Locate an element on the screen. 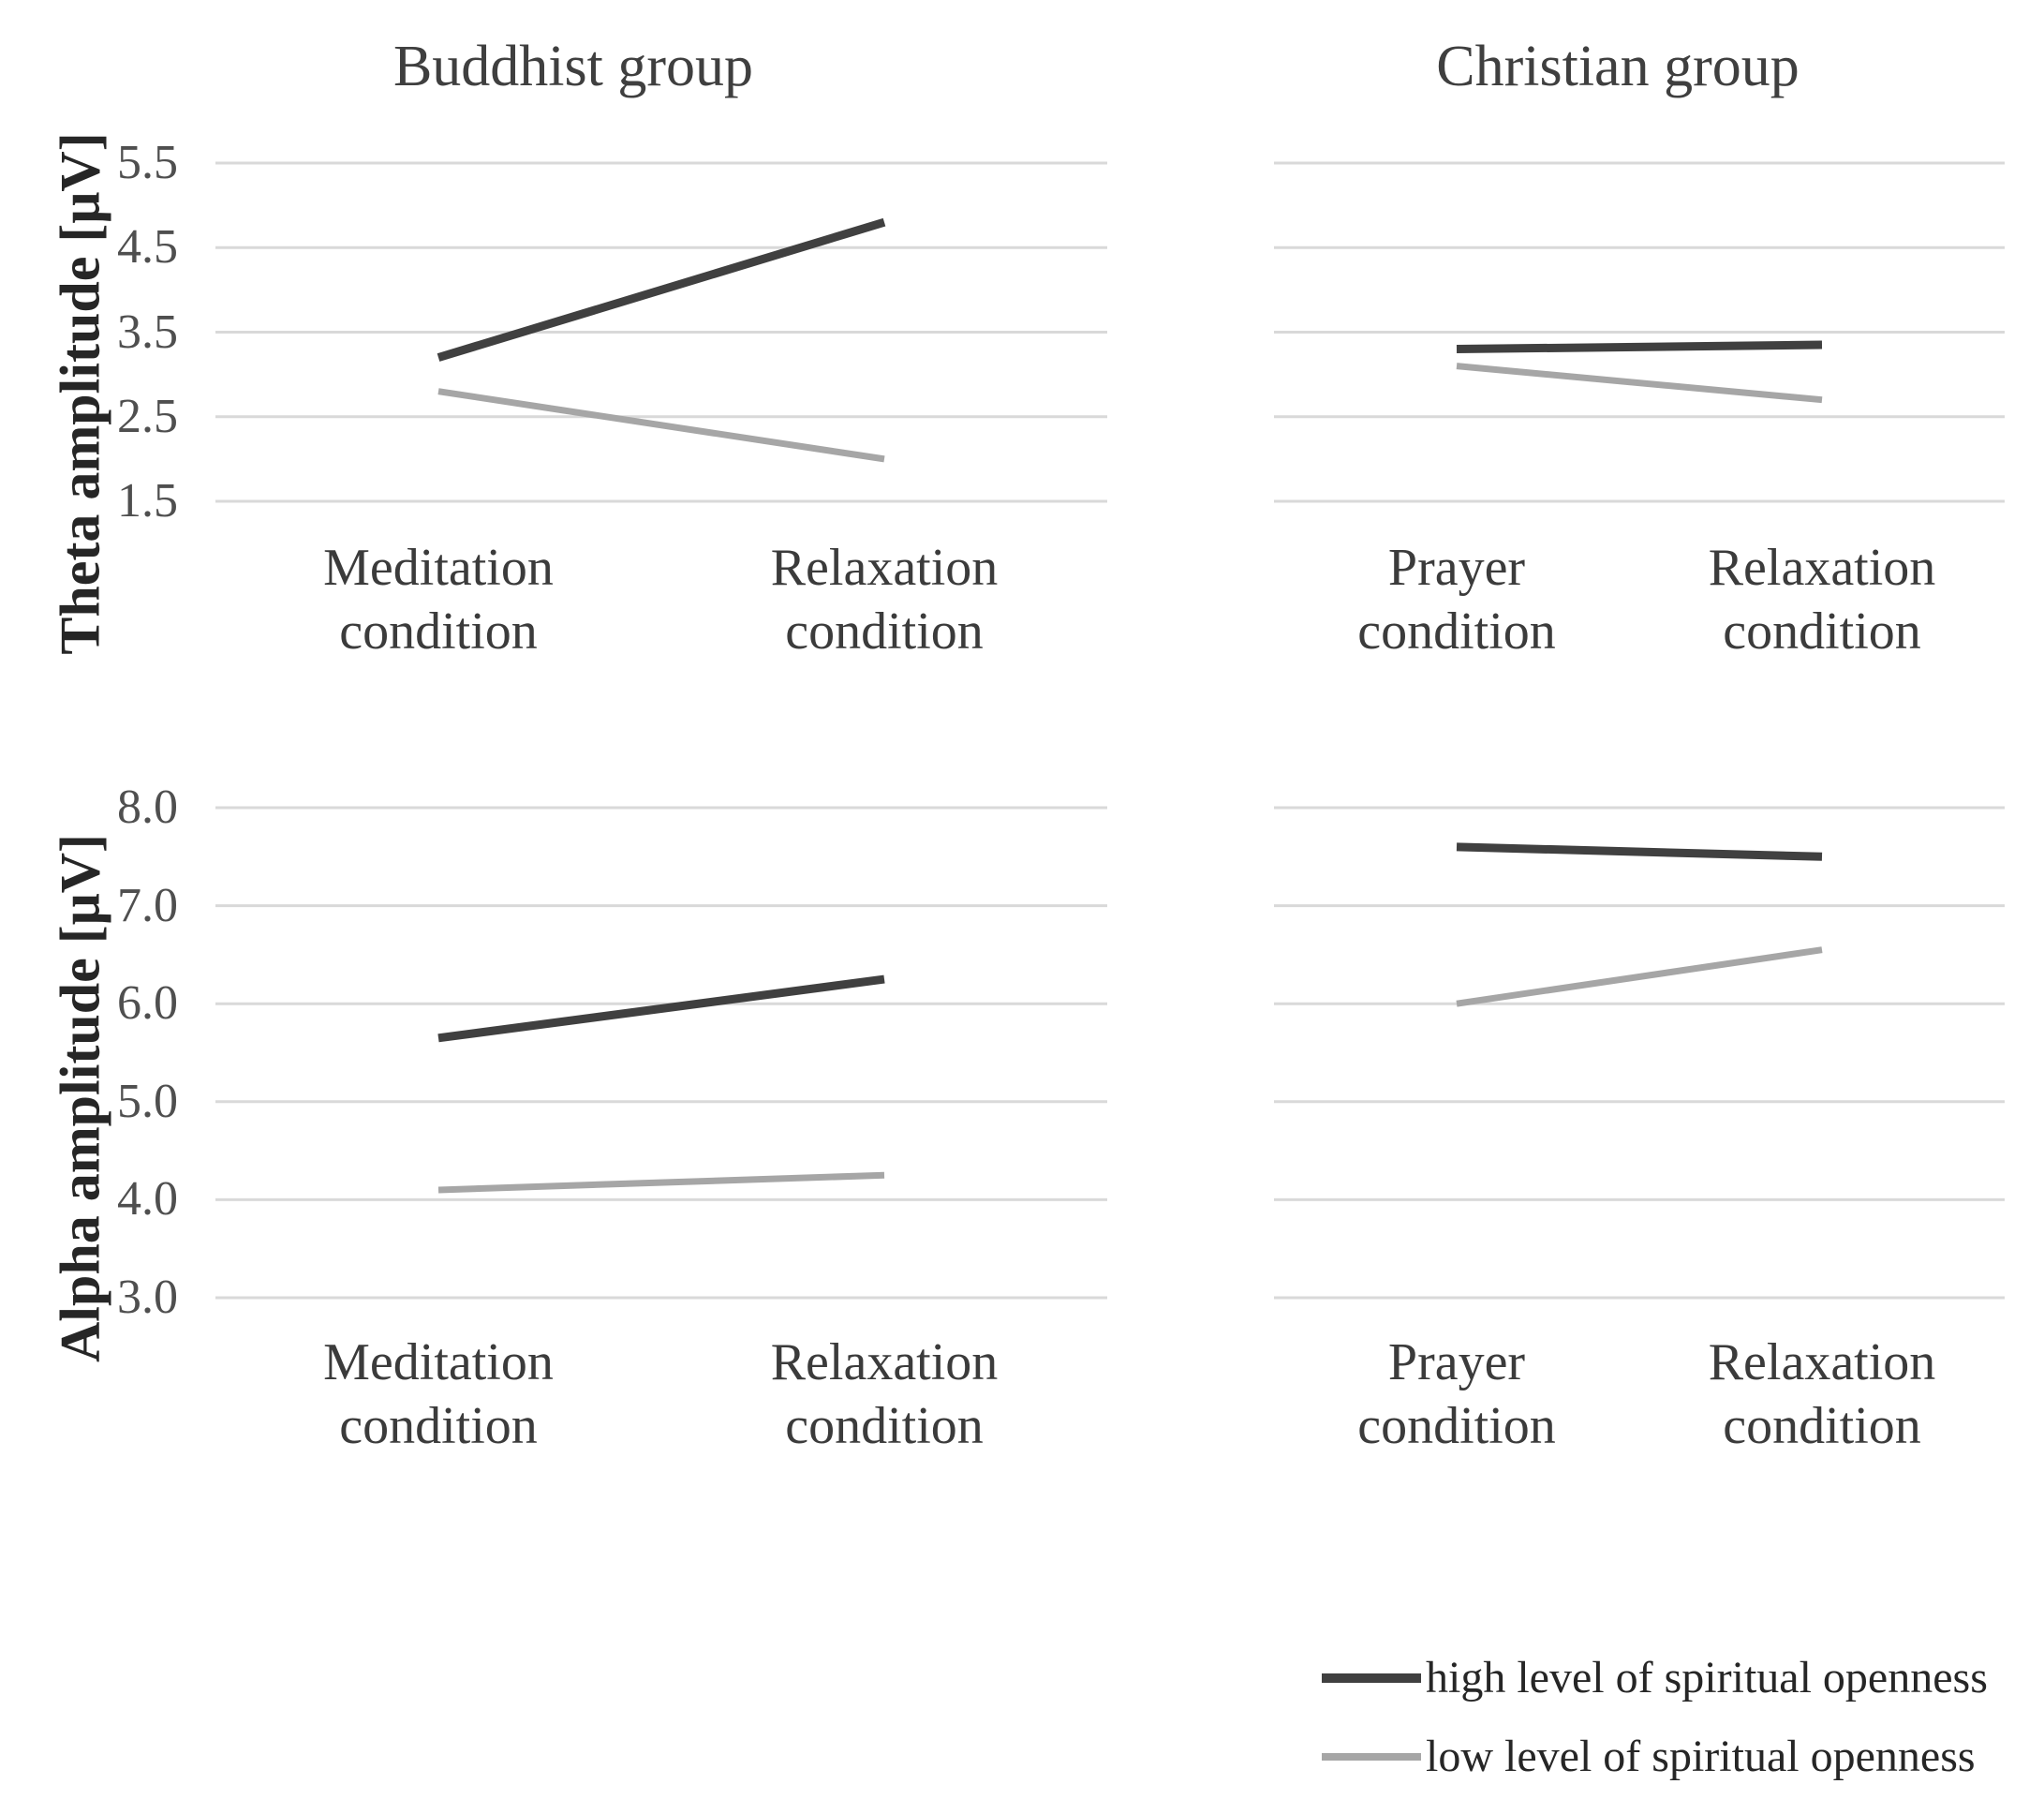  theta-ytick-5-5: 5.5 is located at coordinates (148, 162).